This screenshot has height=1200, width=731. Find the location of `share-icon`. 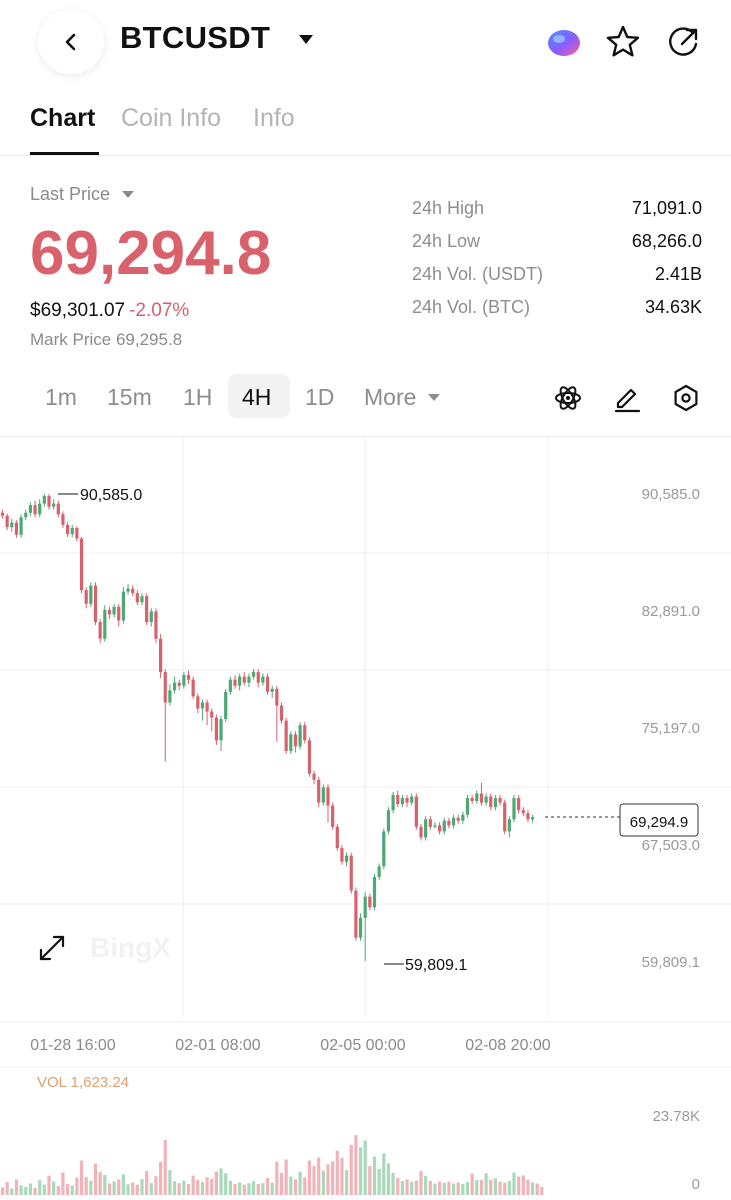

share-icon is located at coordinates (683, 42).